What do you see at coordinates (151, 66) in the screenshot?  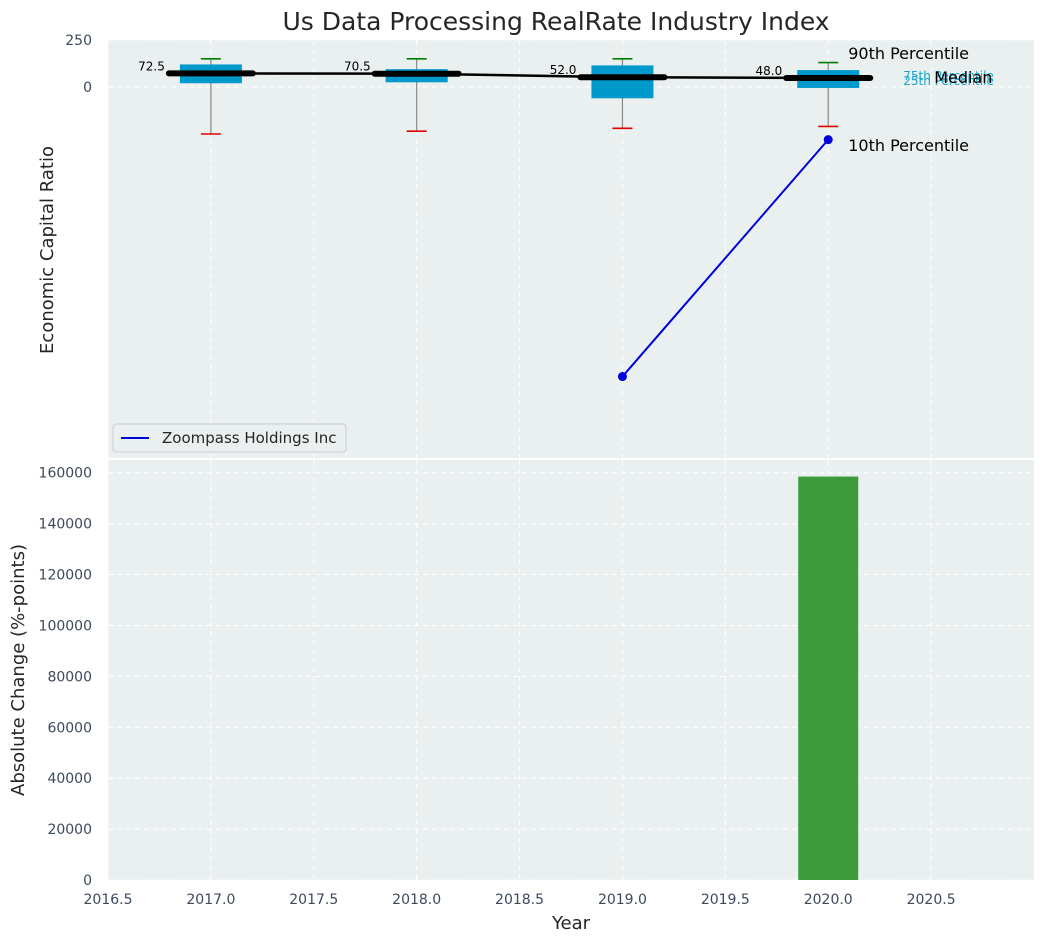 I see `median-value-label: 72.5` at bounding box center [151, 66].